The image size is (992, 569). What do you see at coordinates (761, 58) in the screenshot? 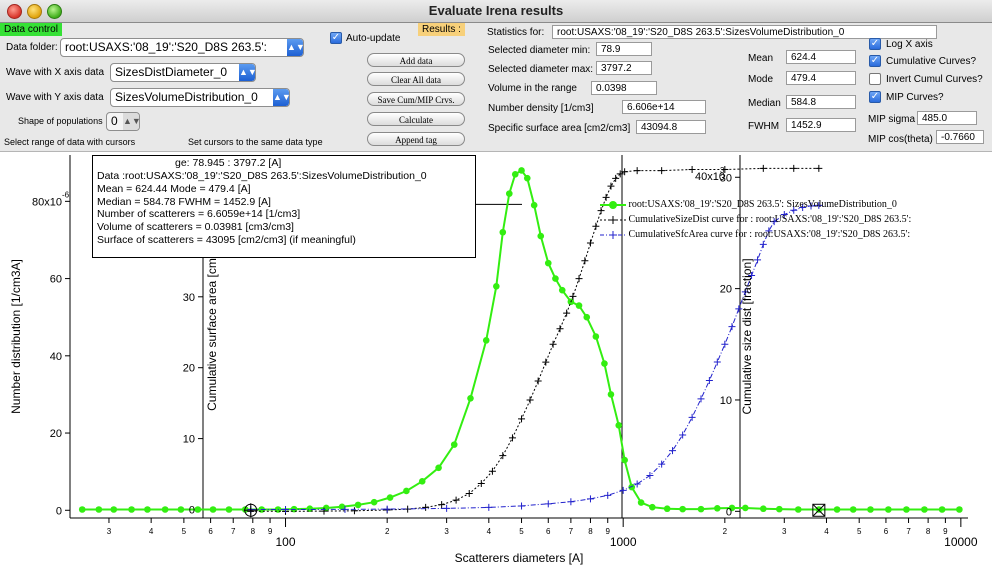
I see `mean-label: Mean` at bounding box center [761, 58].